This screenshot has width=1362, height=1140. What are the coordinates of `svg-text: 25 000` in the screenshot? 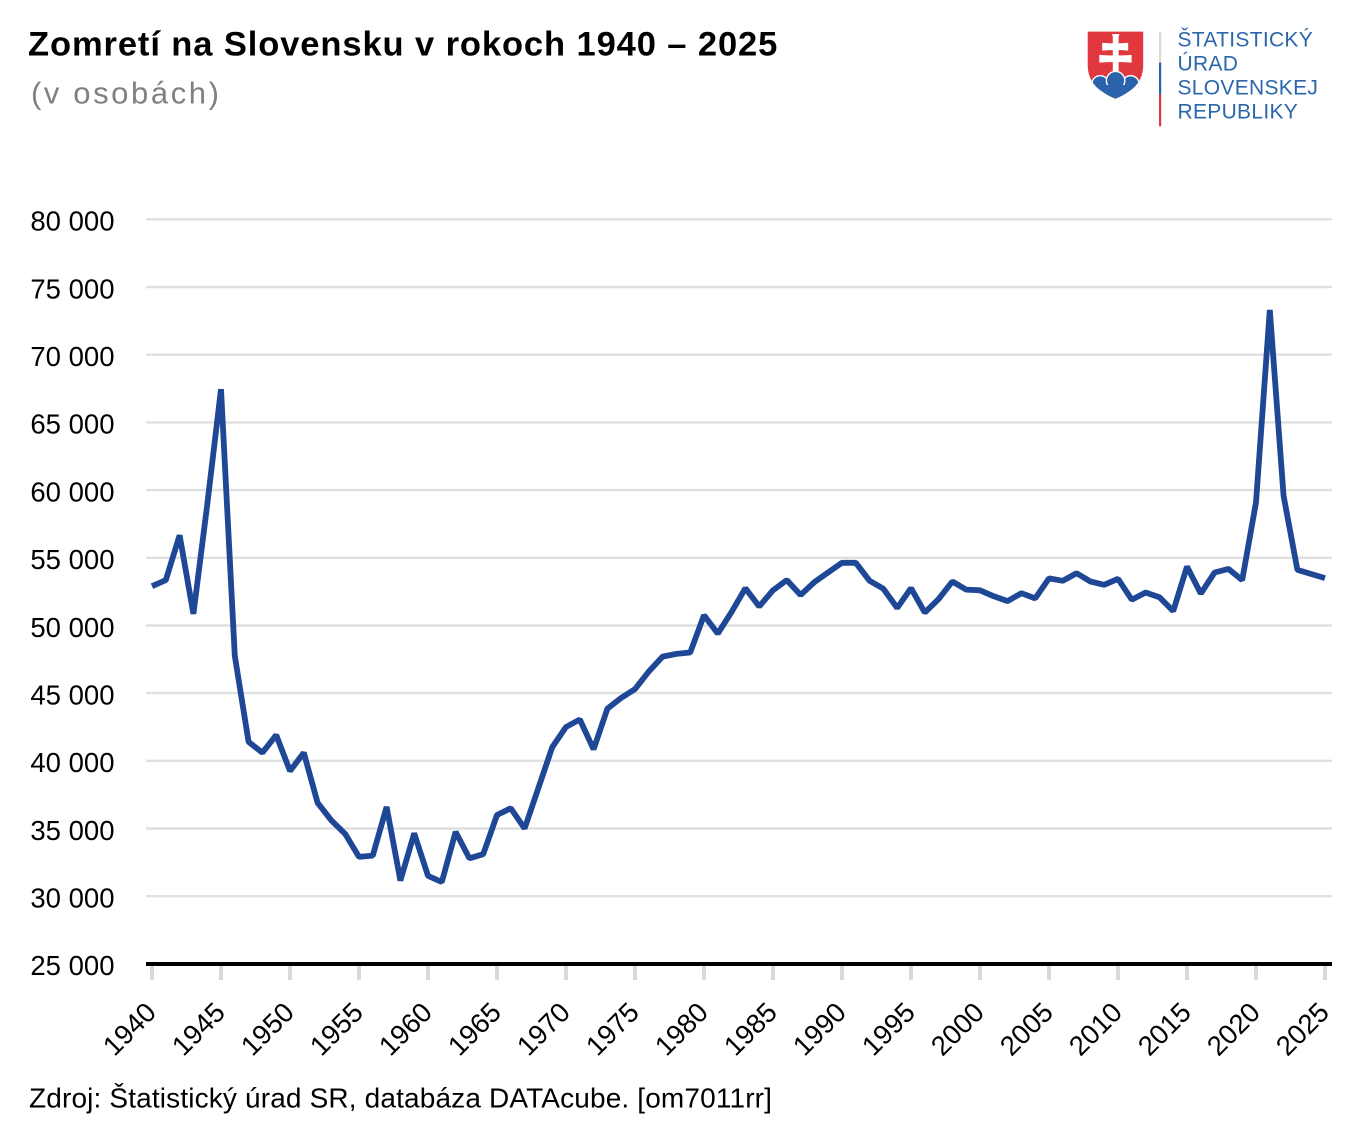 It's located at (72, 965).